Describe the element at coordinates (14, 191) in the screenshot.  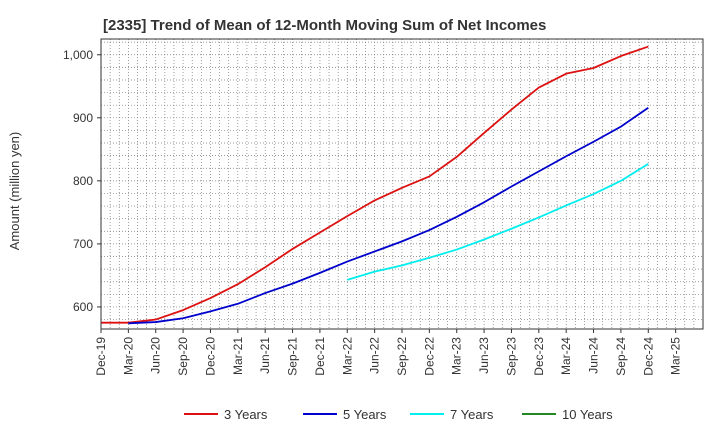
I see `y-axis-label: Amount (million yen)` at that location.